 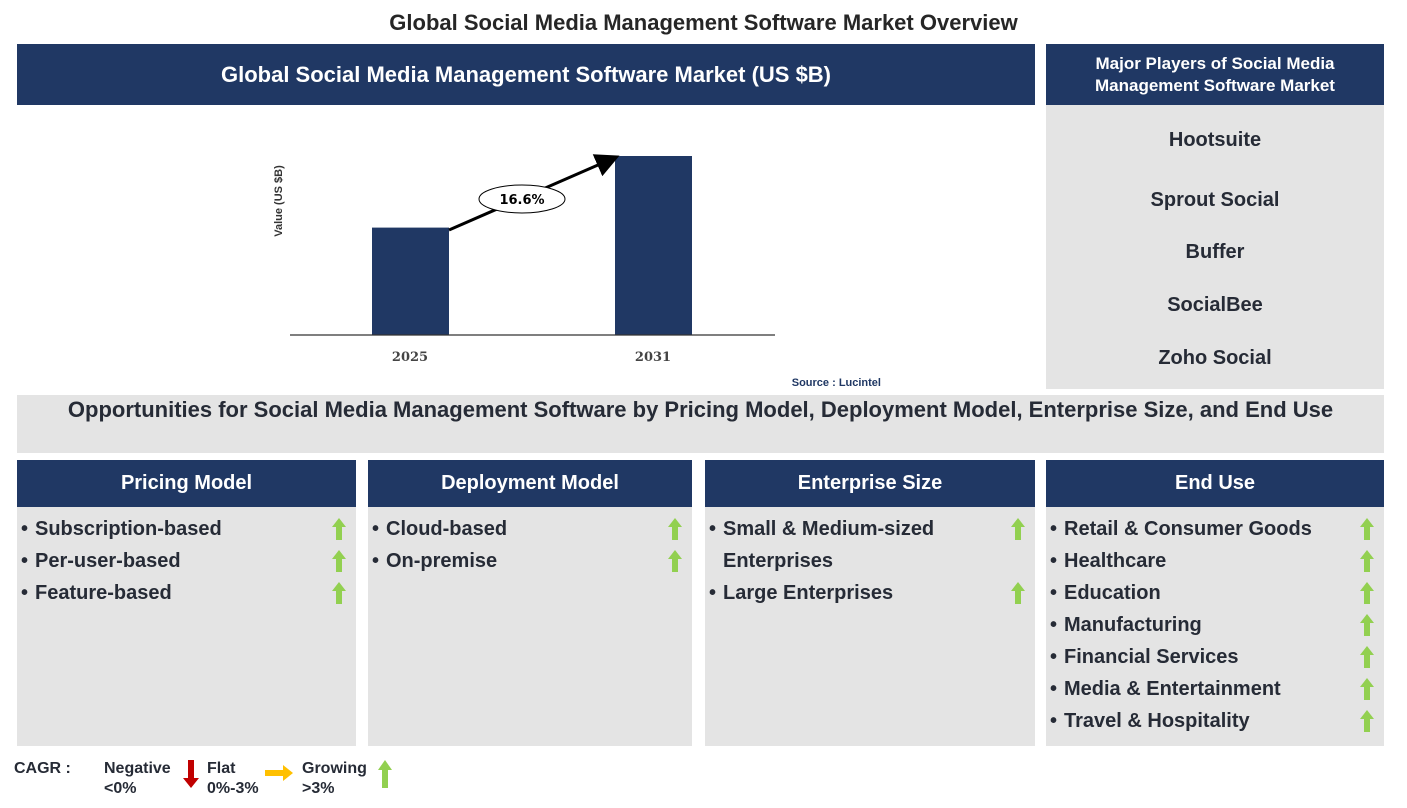 I want to click on legend-negative-range: <0%, so click(x=120, y=788).